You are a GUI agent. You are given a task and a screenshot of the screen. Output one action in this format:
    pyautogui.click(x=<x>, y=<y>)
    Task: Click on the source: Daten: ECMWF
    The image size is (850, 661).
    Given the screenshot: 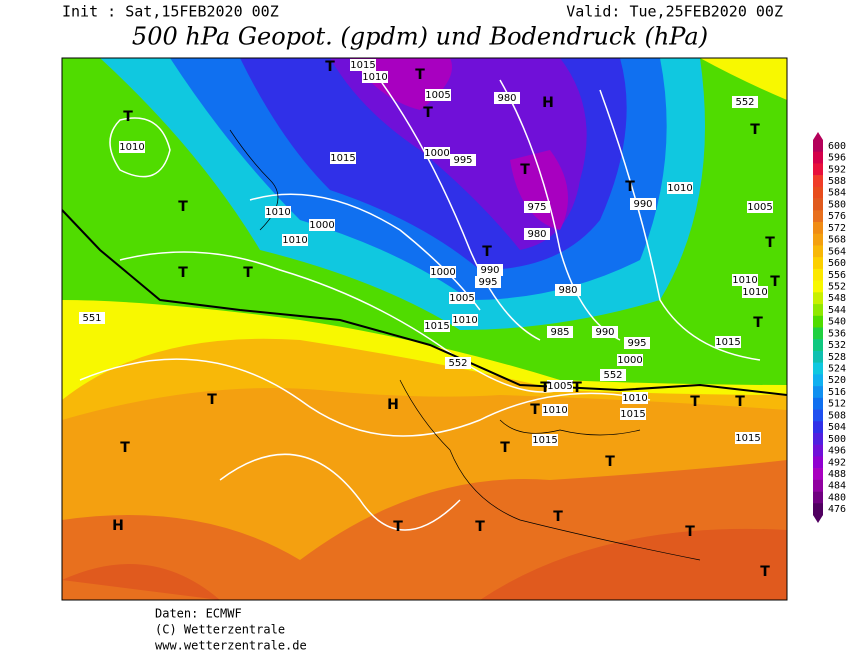 What is the action you would take?
    pyautogui.click(x=198, y=614)
    